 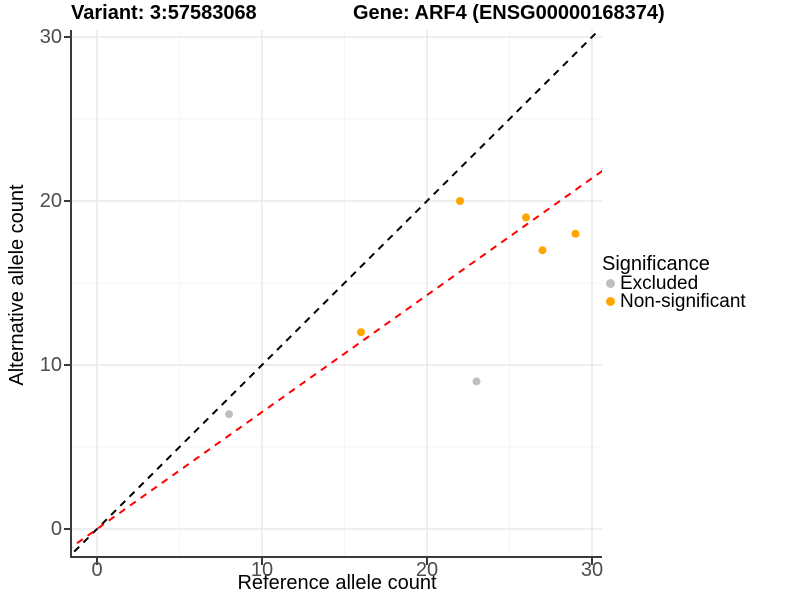 What do you see at coordinates (164, 13) in the screenshot?
I see `variant-title: Variant: 3:57583068` at bounding box center [164, 13].